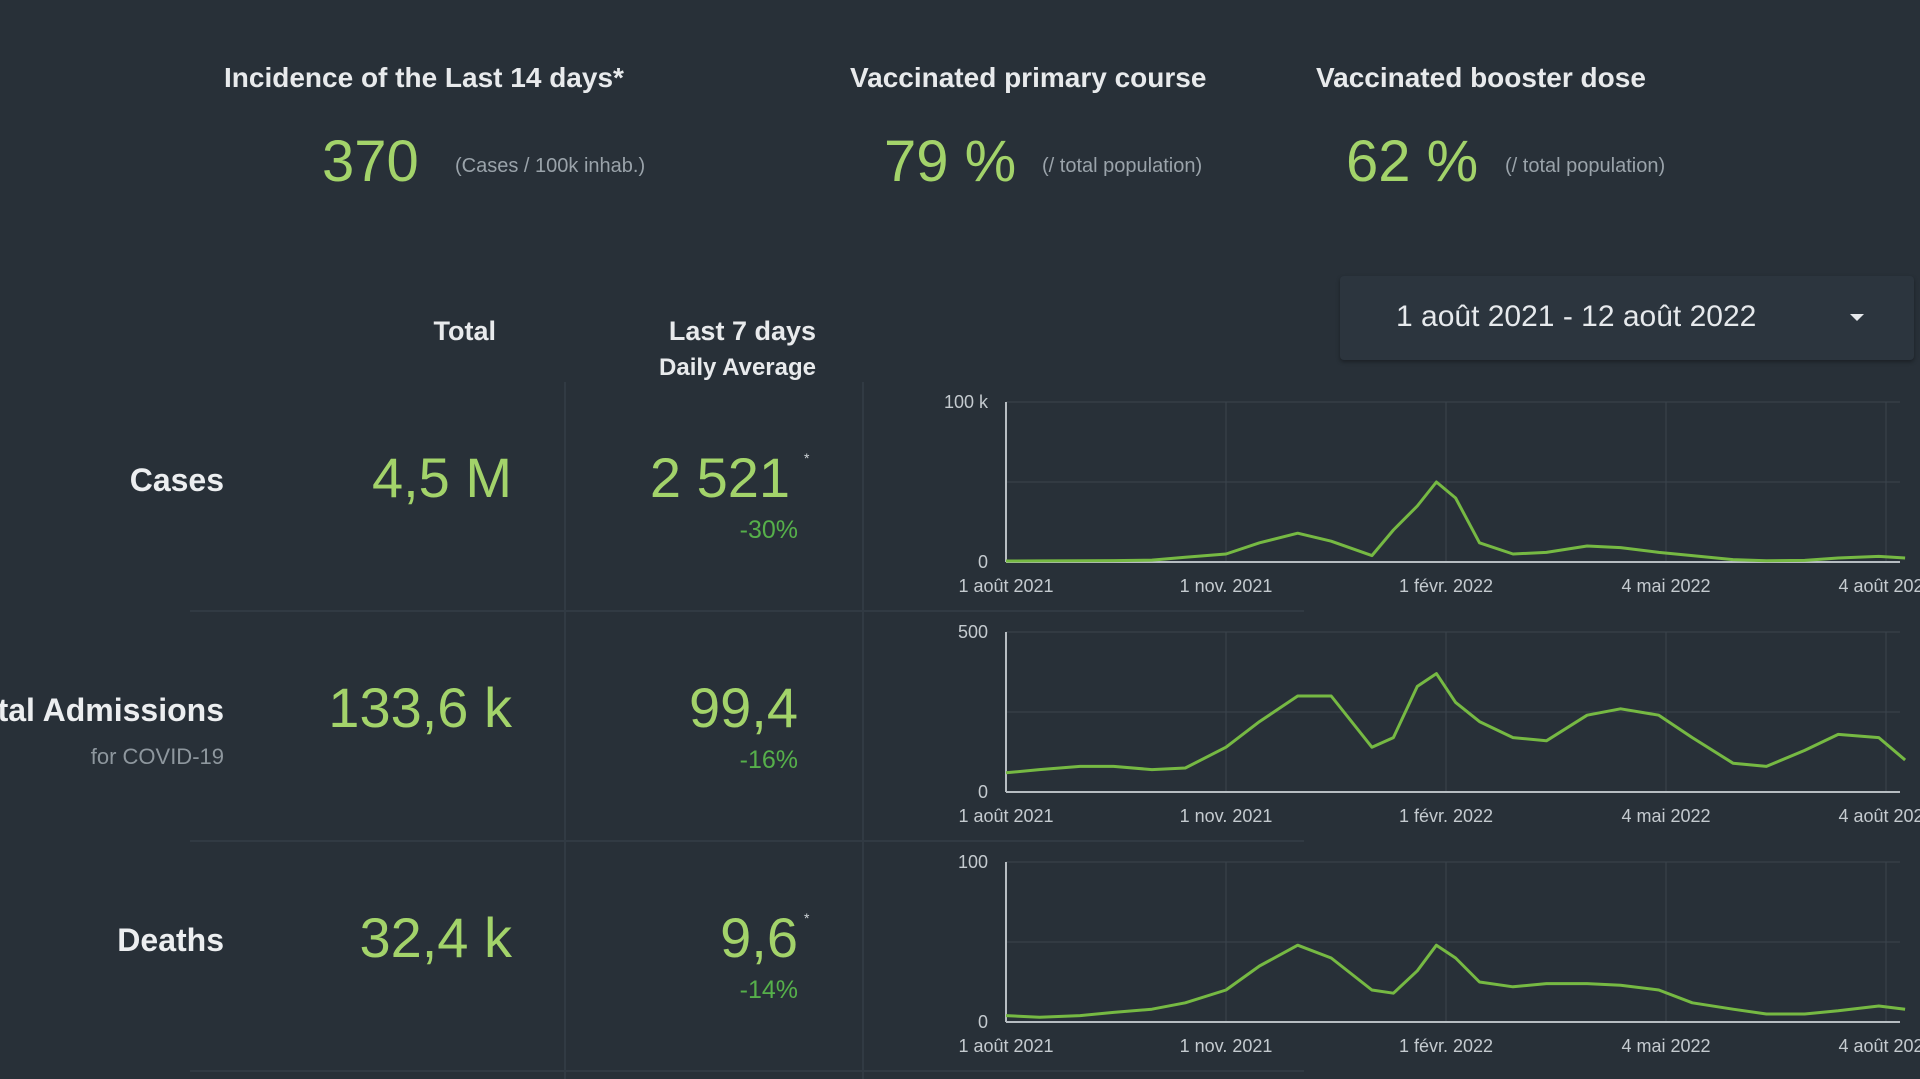 Image resolution: width=1920 pixels, height=1079 pixels. Describe the element at coordinates (1857, 317) in the screenshot. I see `chevron-down-icon` at that location.